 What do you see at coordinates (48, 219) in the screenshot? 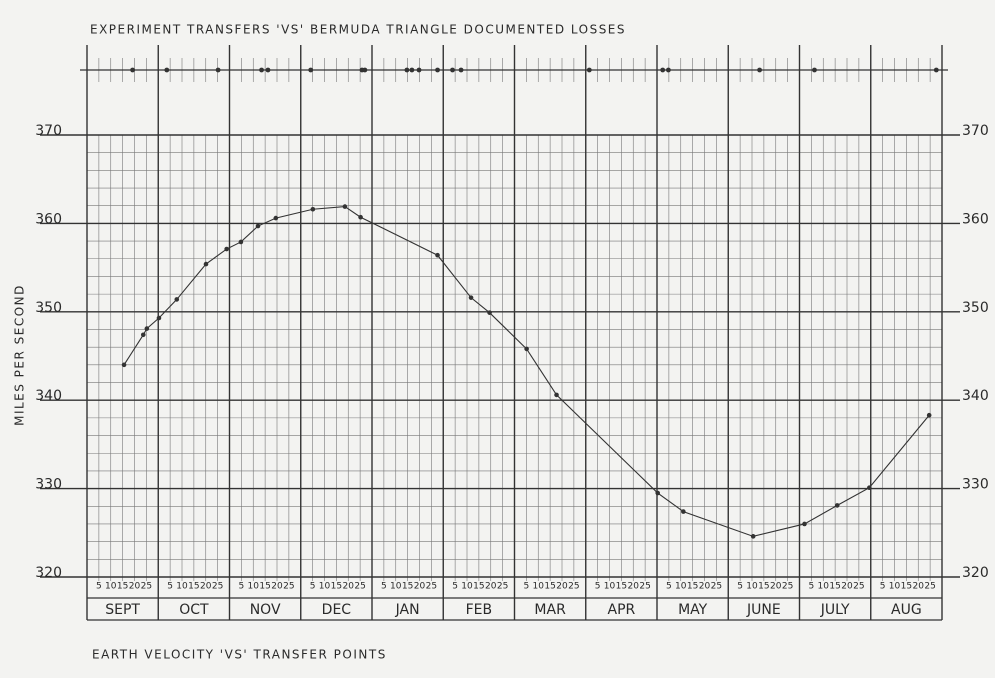
I see `y-tick-label: 360` at bounding box center [48, 219].